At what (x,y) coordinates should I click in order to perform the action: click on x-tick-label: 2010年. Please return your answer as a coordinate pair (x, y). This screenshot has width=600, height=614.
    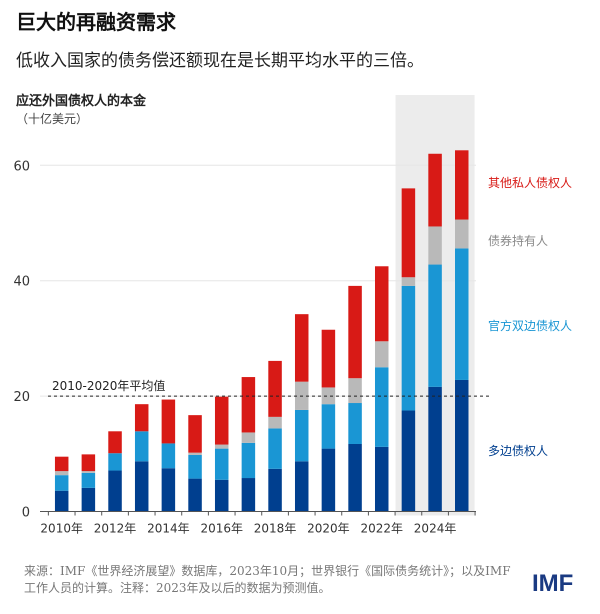
    Looking at the image, I should click on (61, 529).